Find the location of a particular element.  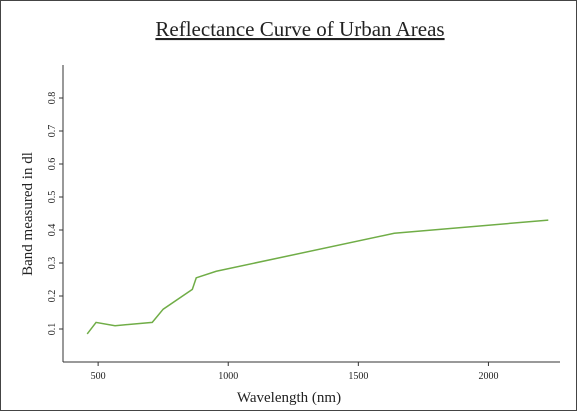

x-tick-label: 1500 is located at coordinates (358, 376).